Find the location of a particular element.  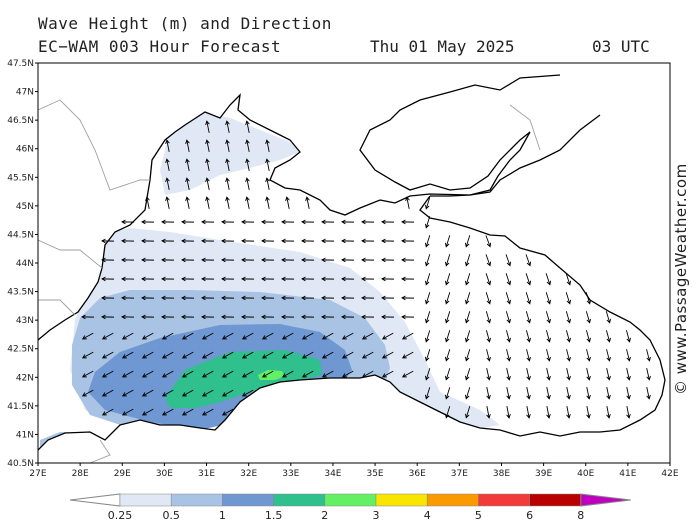

forecast-time: 03 UTC is located at coordinates (621, 46).